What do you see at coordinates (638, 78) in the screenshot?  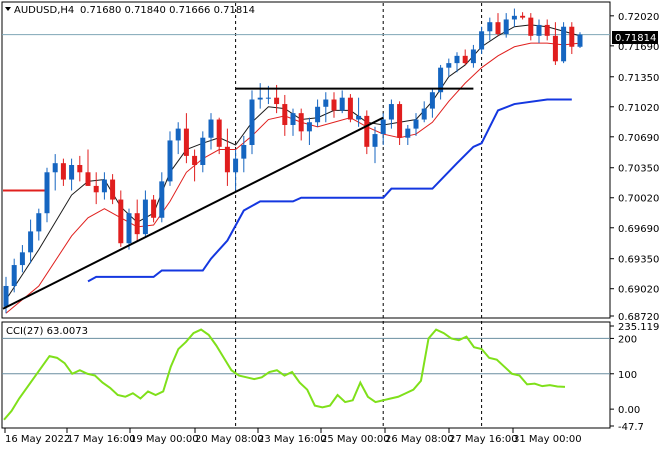 I see `price-tick-label: 0.71350` at bounding box center [638, 78].